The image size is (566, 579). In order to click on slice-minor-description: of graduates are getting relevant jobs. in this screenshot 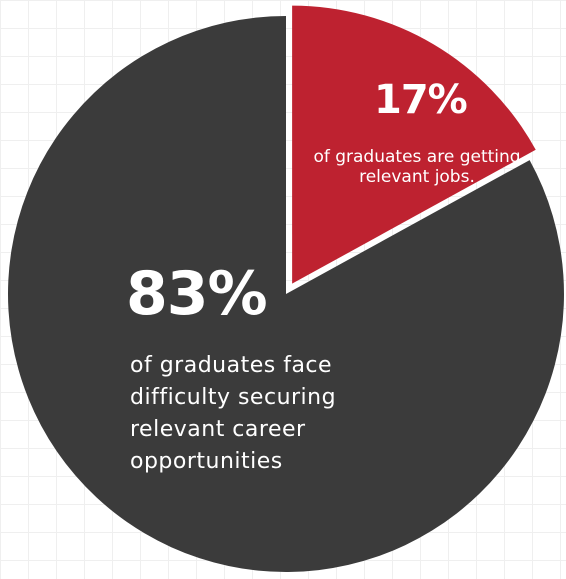, I will do `click(417, 167)`.